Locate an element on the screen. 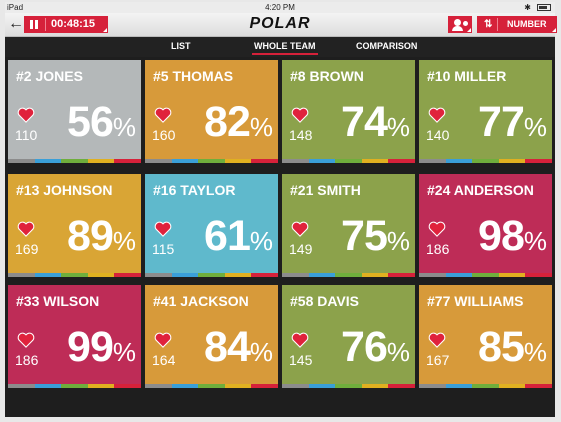  heart-rate-value: 148 is located at coordinates (301, 135).